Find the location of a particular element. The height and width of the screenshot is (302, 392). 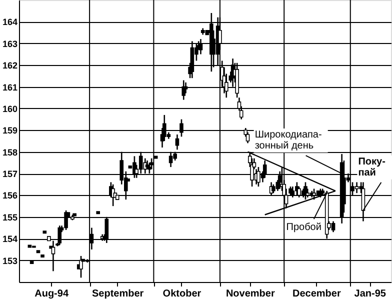

y-tick-label: 154 is located at coordinates (10, 239).